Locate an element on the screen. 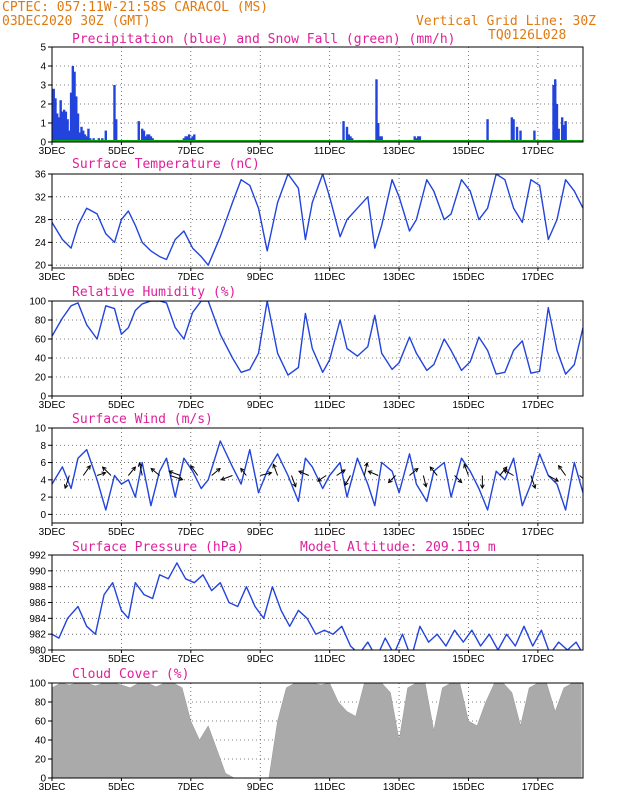 The image size is (618, 800). y-tick-label: 80 is located at coordinates (41, 703).